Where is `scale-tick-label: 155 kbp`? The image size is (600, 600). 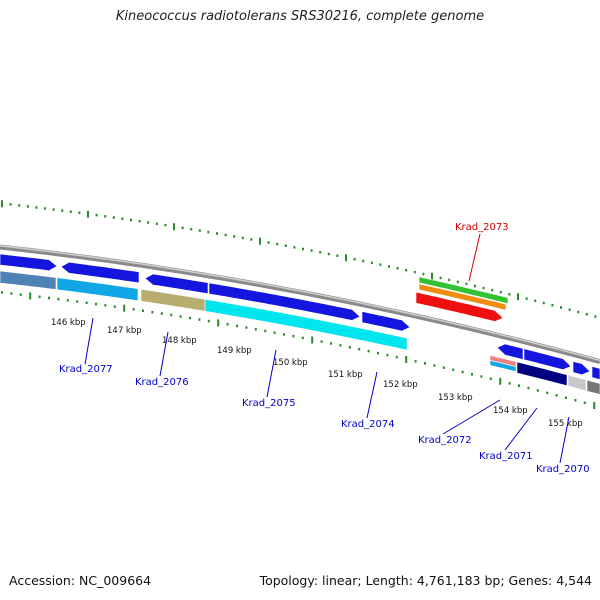
scale-tick-label: 155 kbp is located at coordinates (565, 424).